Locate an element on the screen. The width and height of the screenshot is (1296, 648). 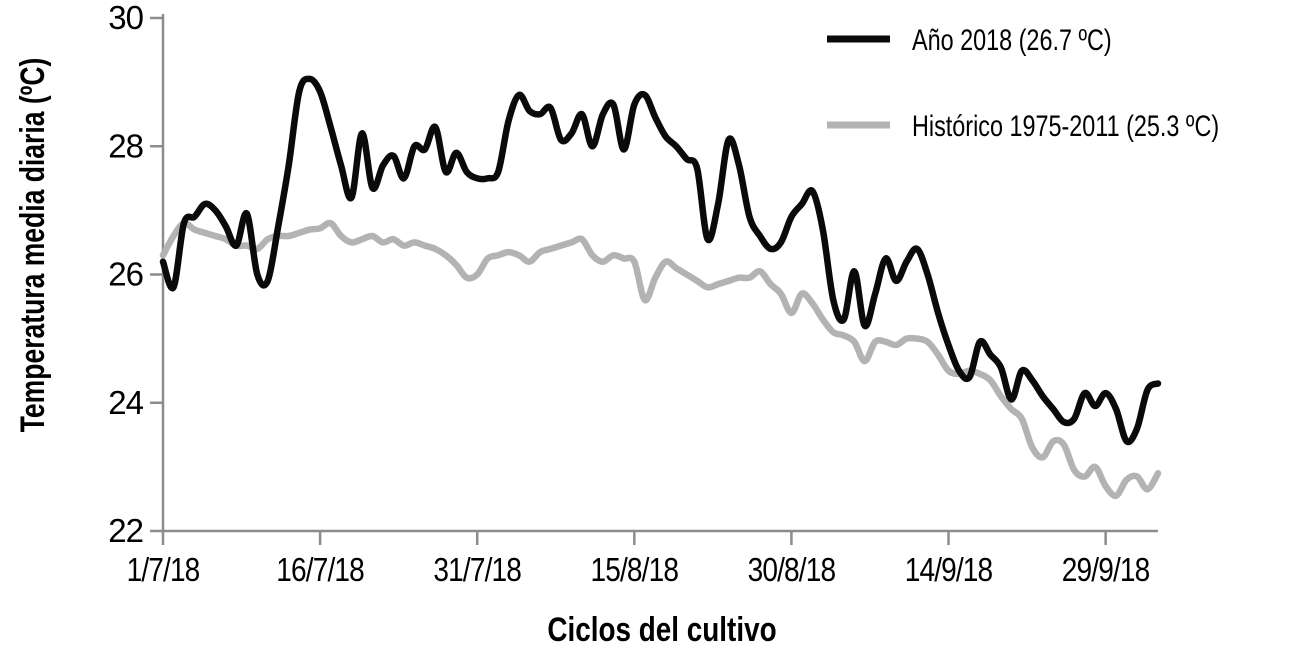
x-axis-title: Ciclos del cultivo is located at coordinates (661, 629).